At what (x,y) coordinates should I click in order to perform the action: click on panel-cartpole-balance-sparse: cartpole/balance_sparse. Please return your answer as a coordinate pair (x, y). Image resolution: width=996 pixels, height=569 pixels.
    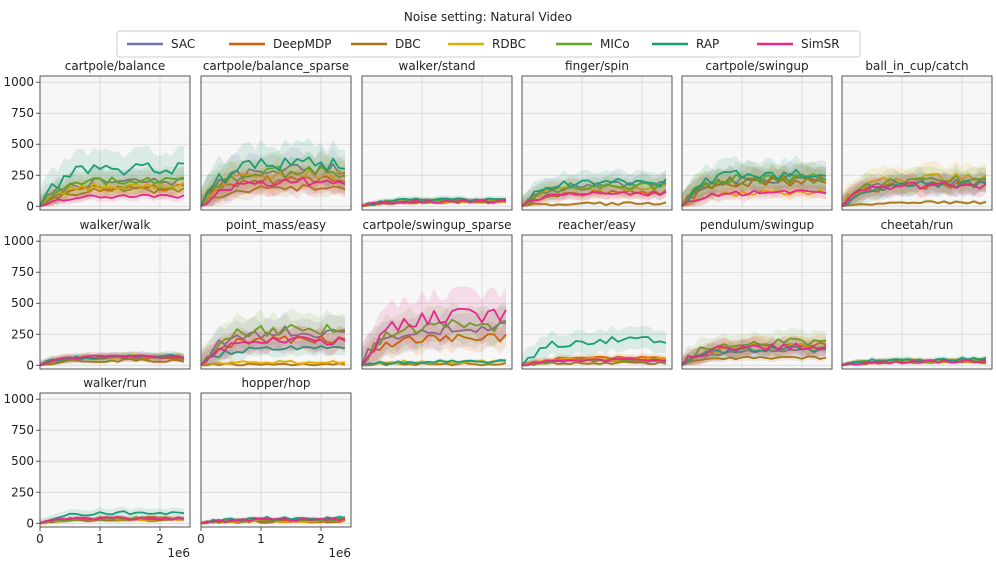
    Looking at the image, I should click on (276, 135).